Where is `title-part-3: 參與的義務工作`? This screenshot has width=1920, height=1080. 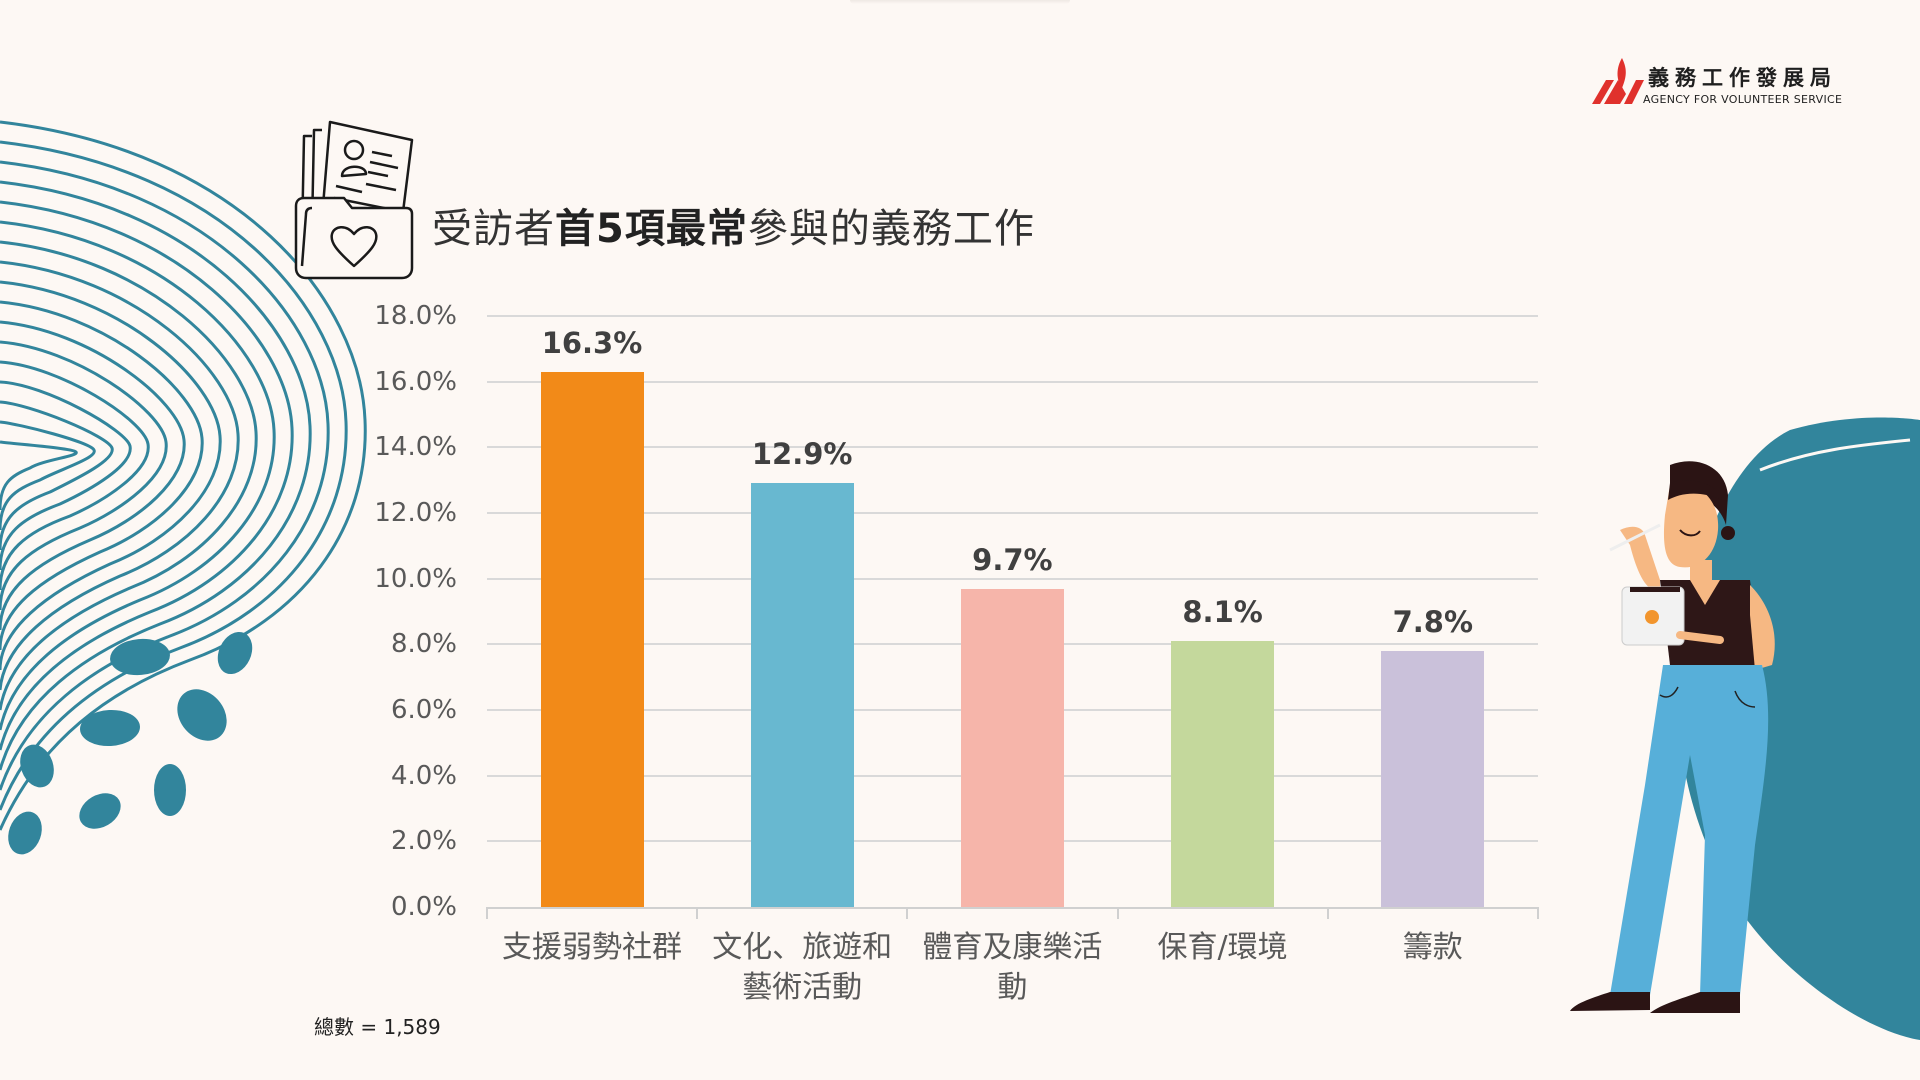
title-part-3: 參與的義務工作 is located at coordinates (891, 229).